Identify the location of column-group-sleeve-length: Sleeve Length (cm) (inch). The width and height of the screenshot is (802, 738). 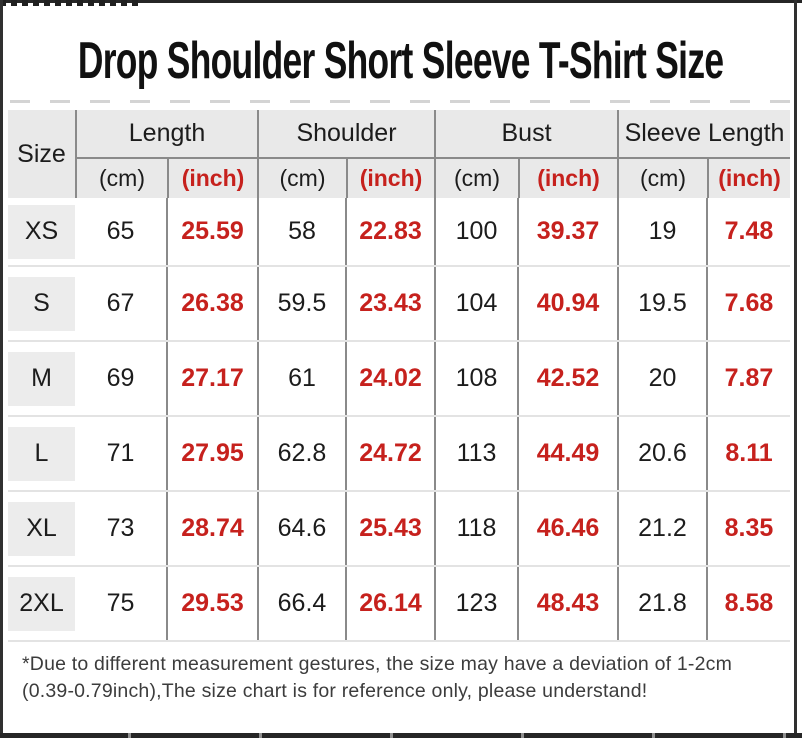
(703, 154).